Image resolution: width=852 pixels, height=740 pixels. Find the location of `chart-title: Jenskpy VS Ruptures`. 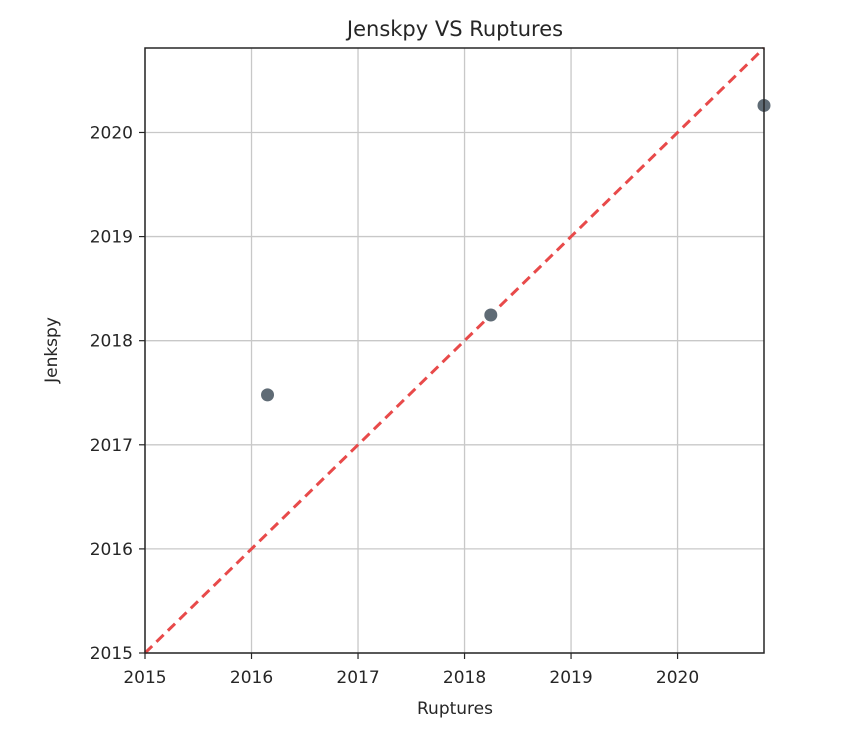

chart-title: Jenskpy VS Ruptures is located at coordinates (454, 29).